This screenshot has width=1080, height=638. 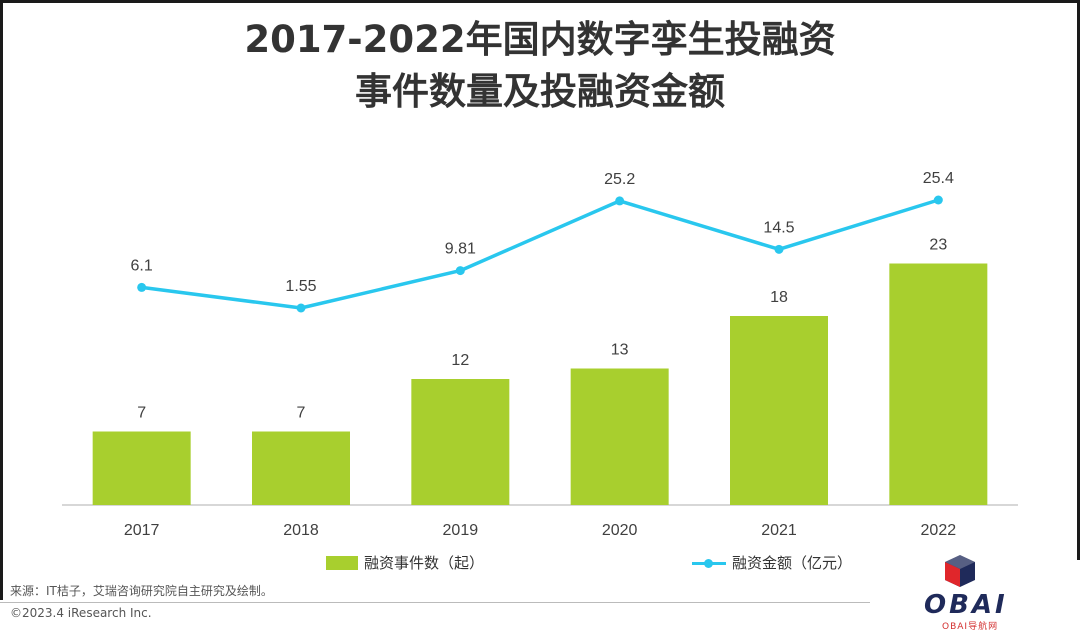 What do you see at coordinates (1, 300) in the screenshot?
I see `frame-left-border` at bounding box center [1, 300].